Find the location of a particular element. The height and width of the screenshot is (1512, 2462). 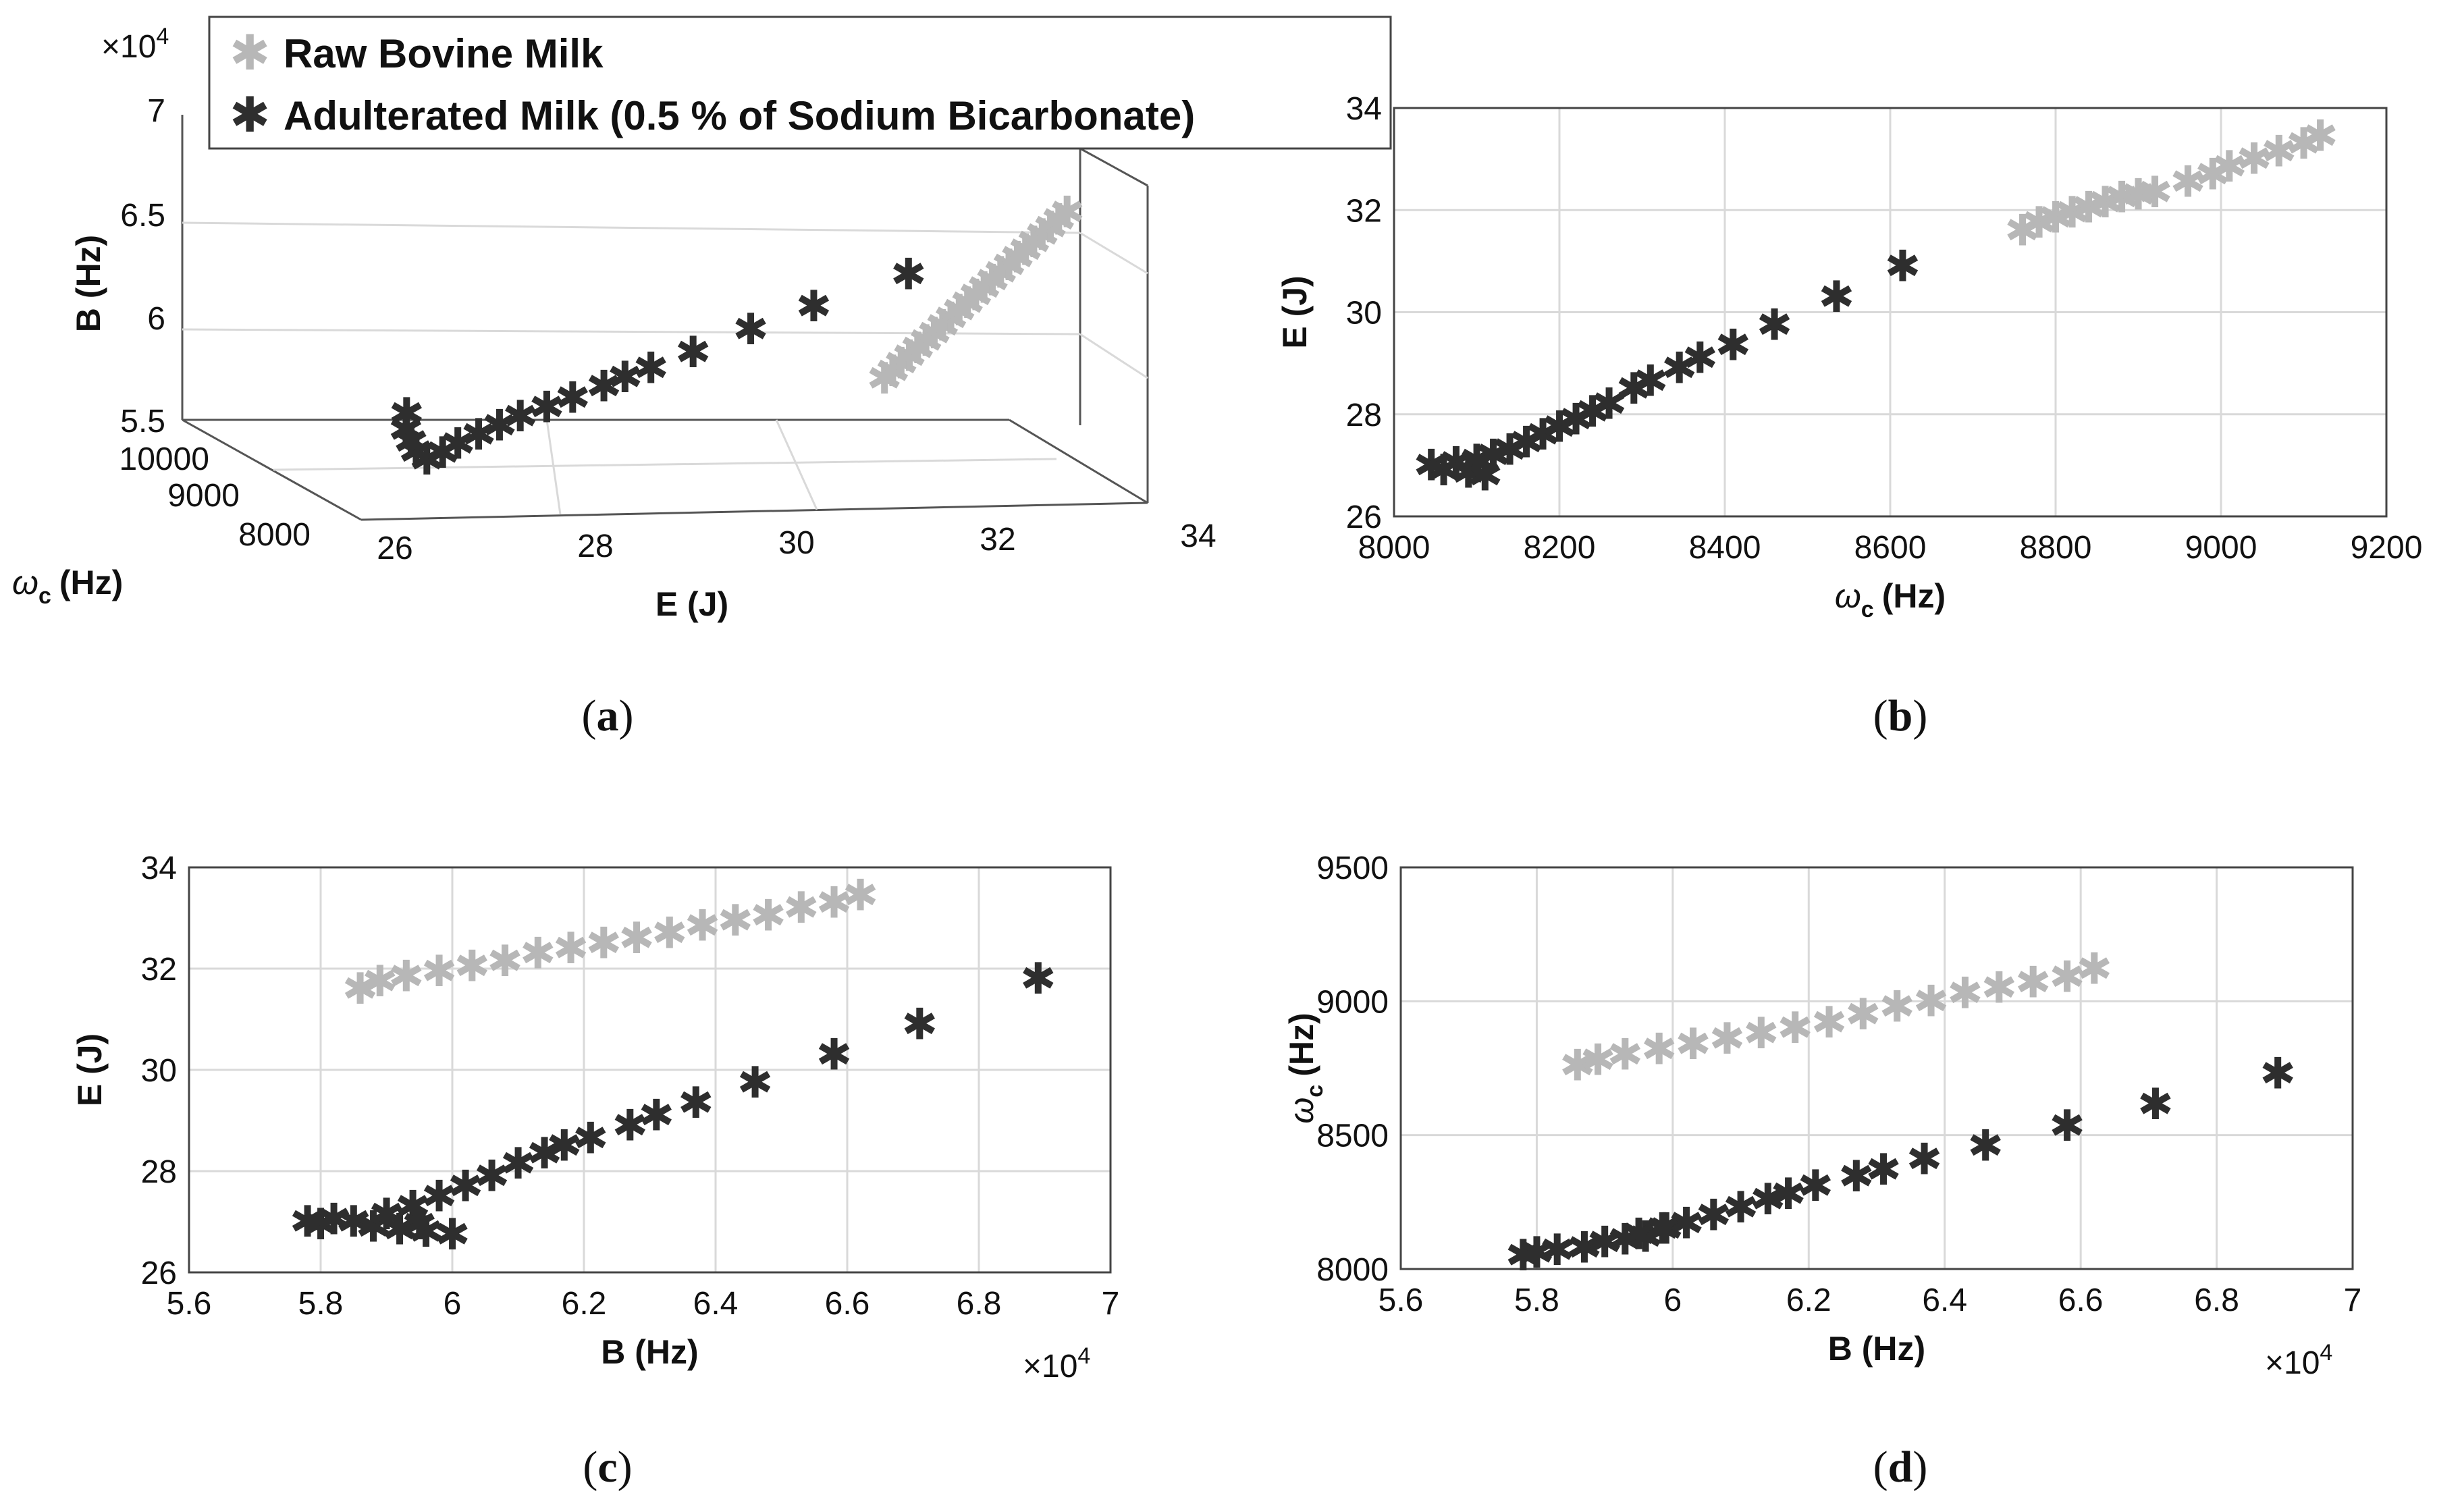

panel-a-xtick-30: 30 is located at coordinates (796, 543).